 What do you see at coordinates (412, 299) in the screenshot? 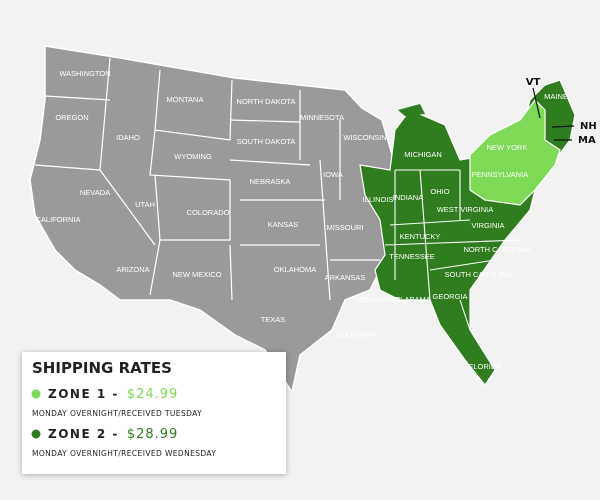
I see `state-label: ALABAMA` at bounding box center [412, 299].